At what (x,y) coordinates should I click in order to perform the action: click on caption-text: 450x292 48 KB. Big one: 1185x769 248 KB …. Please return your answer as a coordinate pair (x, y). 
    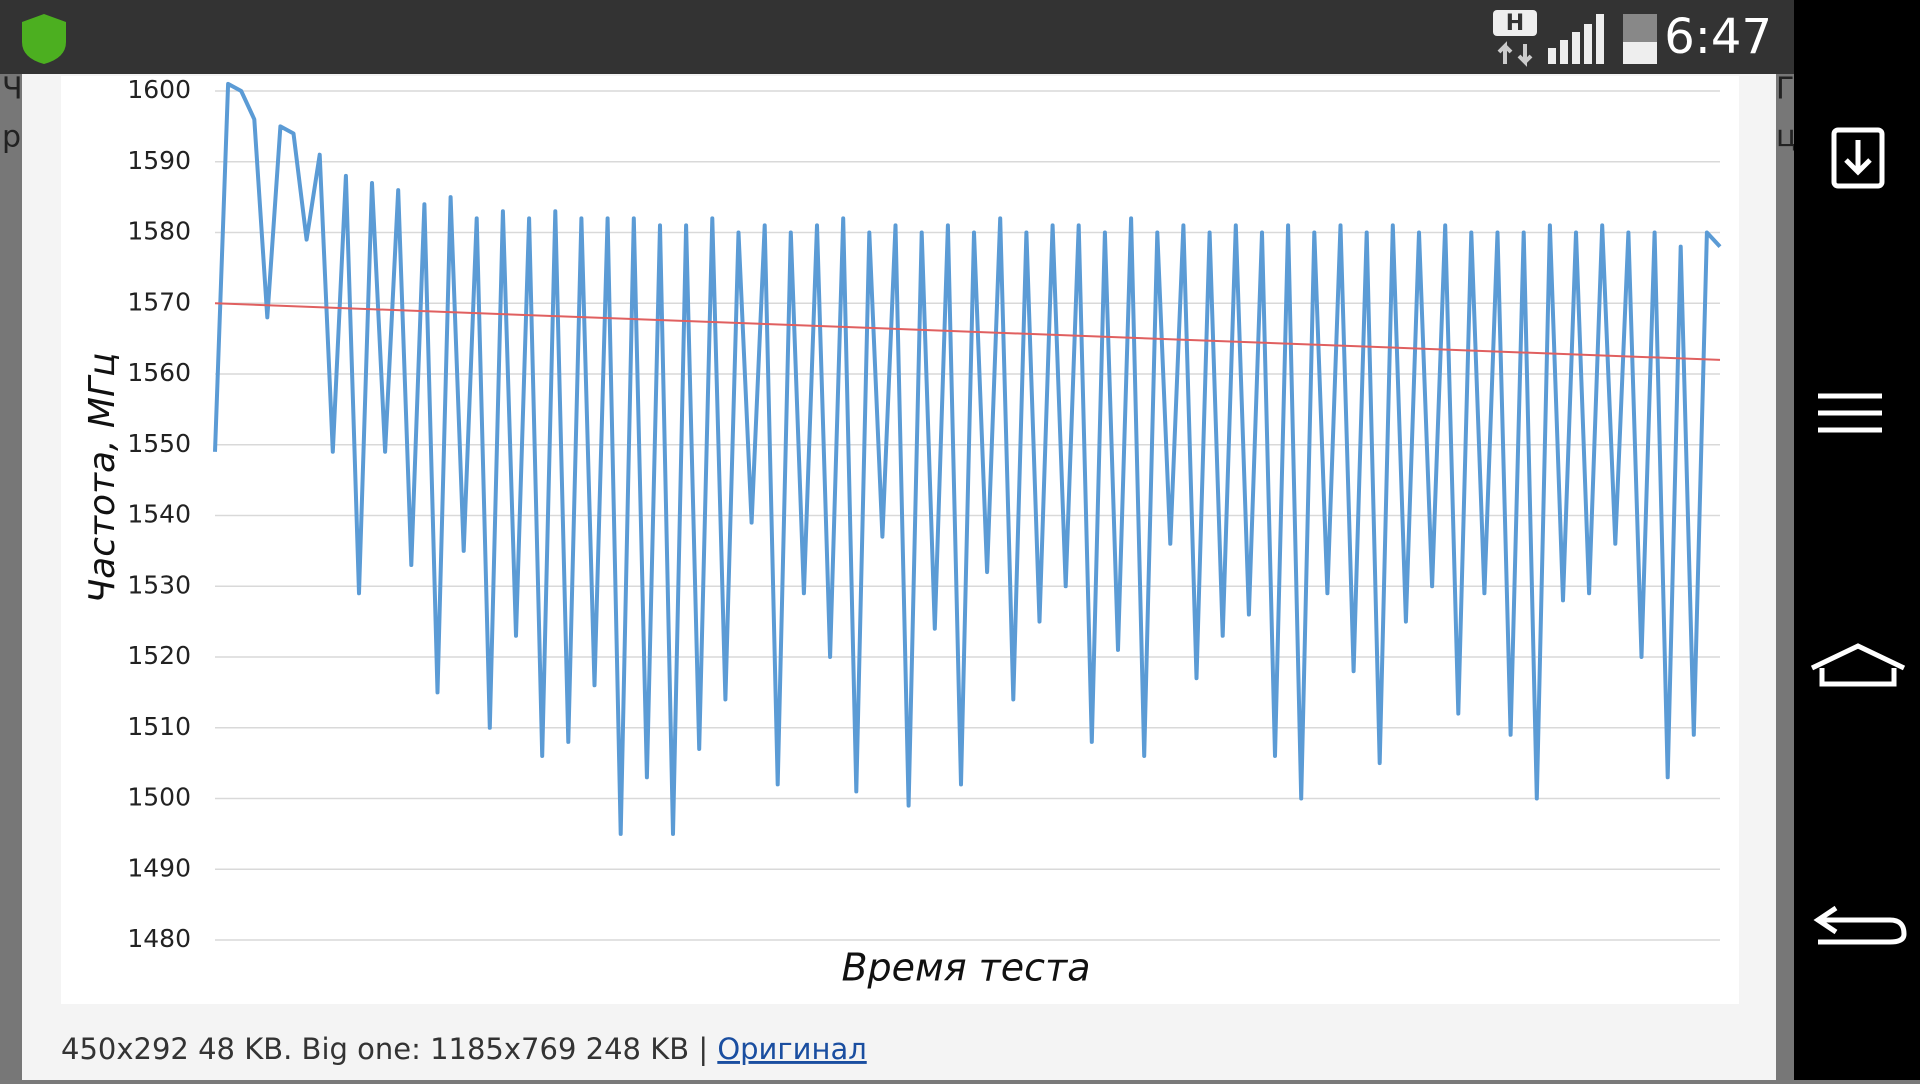
    Looking at the image, I should click on (389, 1049).